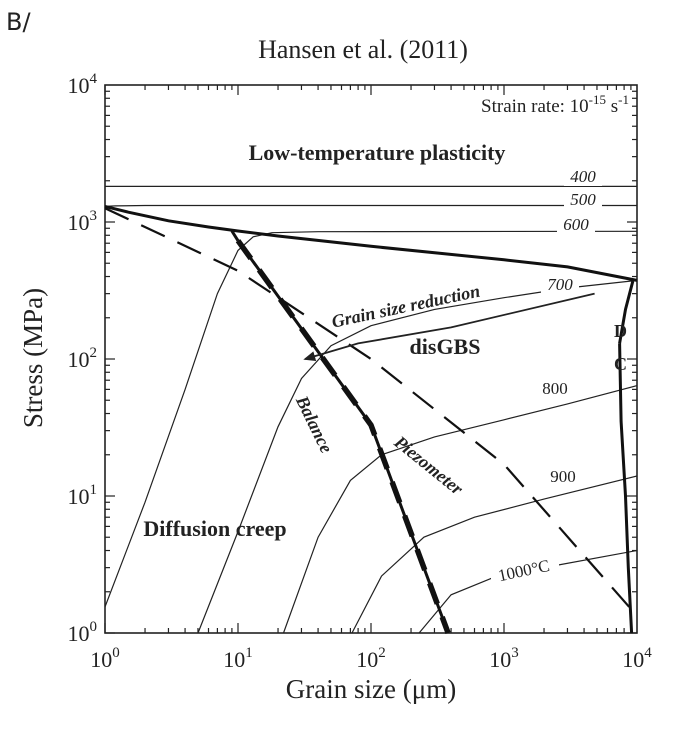 This screenshot has width=683, height=729. Describe the element at coordinates (445, 346) in the screenshot. I see `region-disgbs: disGBS` at that location.